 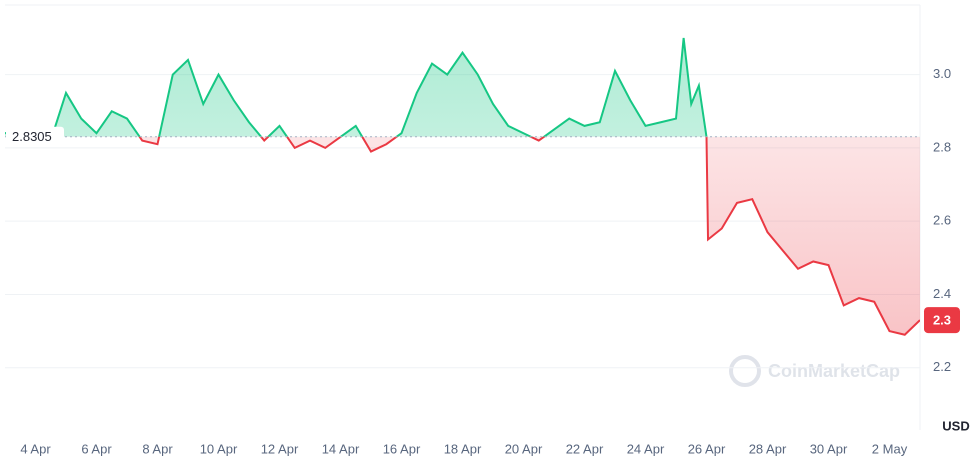 What do you see at coordinates (35, 448) in the screenshot?
I see `x-tick-label: 4 Apr` at bounding box center [35, 448].